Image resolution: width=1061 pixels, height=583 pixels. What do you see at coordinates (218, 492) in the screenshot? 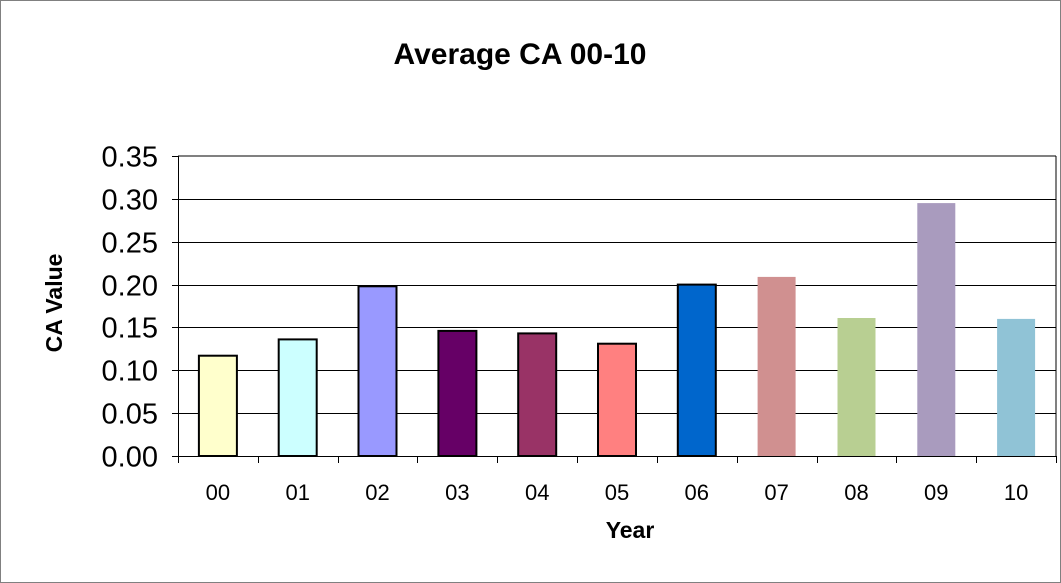
I see `x-tick-label: 00` at bounding box center [218, 492].